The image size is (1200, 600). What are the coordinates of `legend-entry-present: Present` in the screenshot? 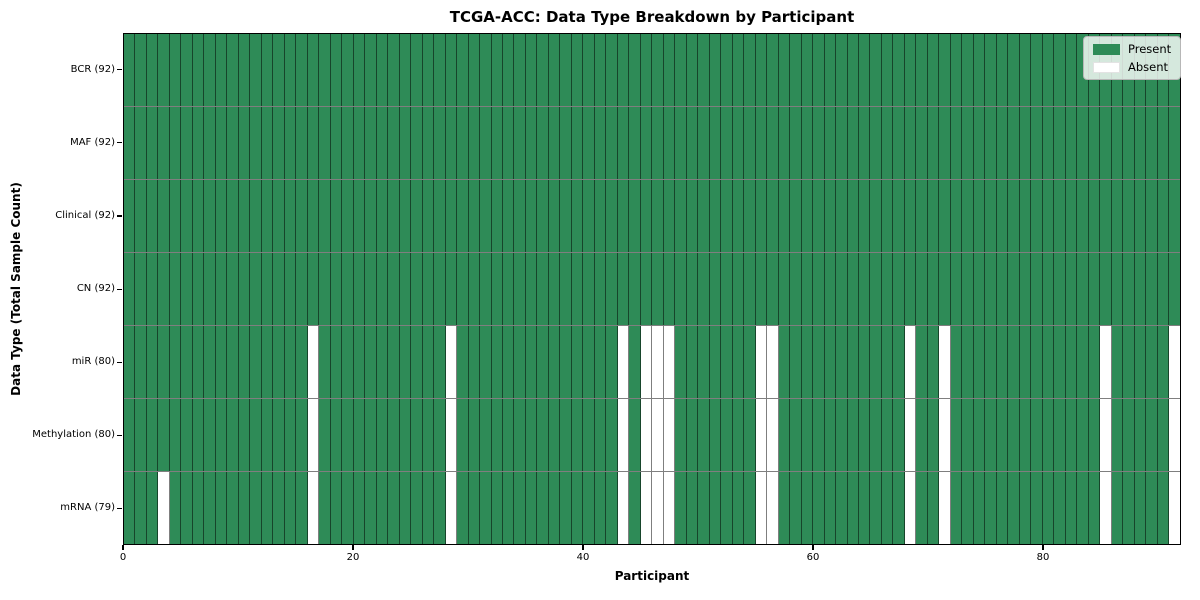 It's located at (1132, 49).